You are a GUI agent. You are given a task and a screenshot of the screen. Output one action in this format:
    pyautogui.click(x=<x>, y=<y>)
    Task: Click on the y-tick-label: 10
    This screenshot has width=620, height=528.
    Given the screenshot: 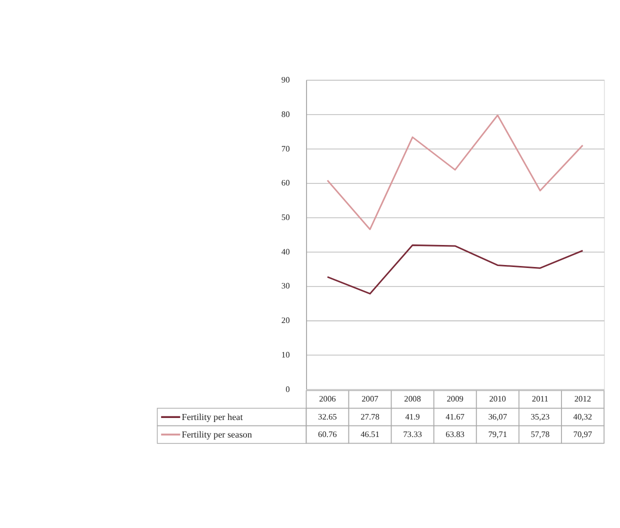 What is the action you would take?
    pyautogui.click(x=285, y=355)
    